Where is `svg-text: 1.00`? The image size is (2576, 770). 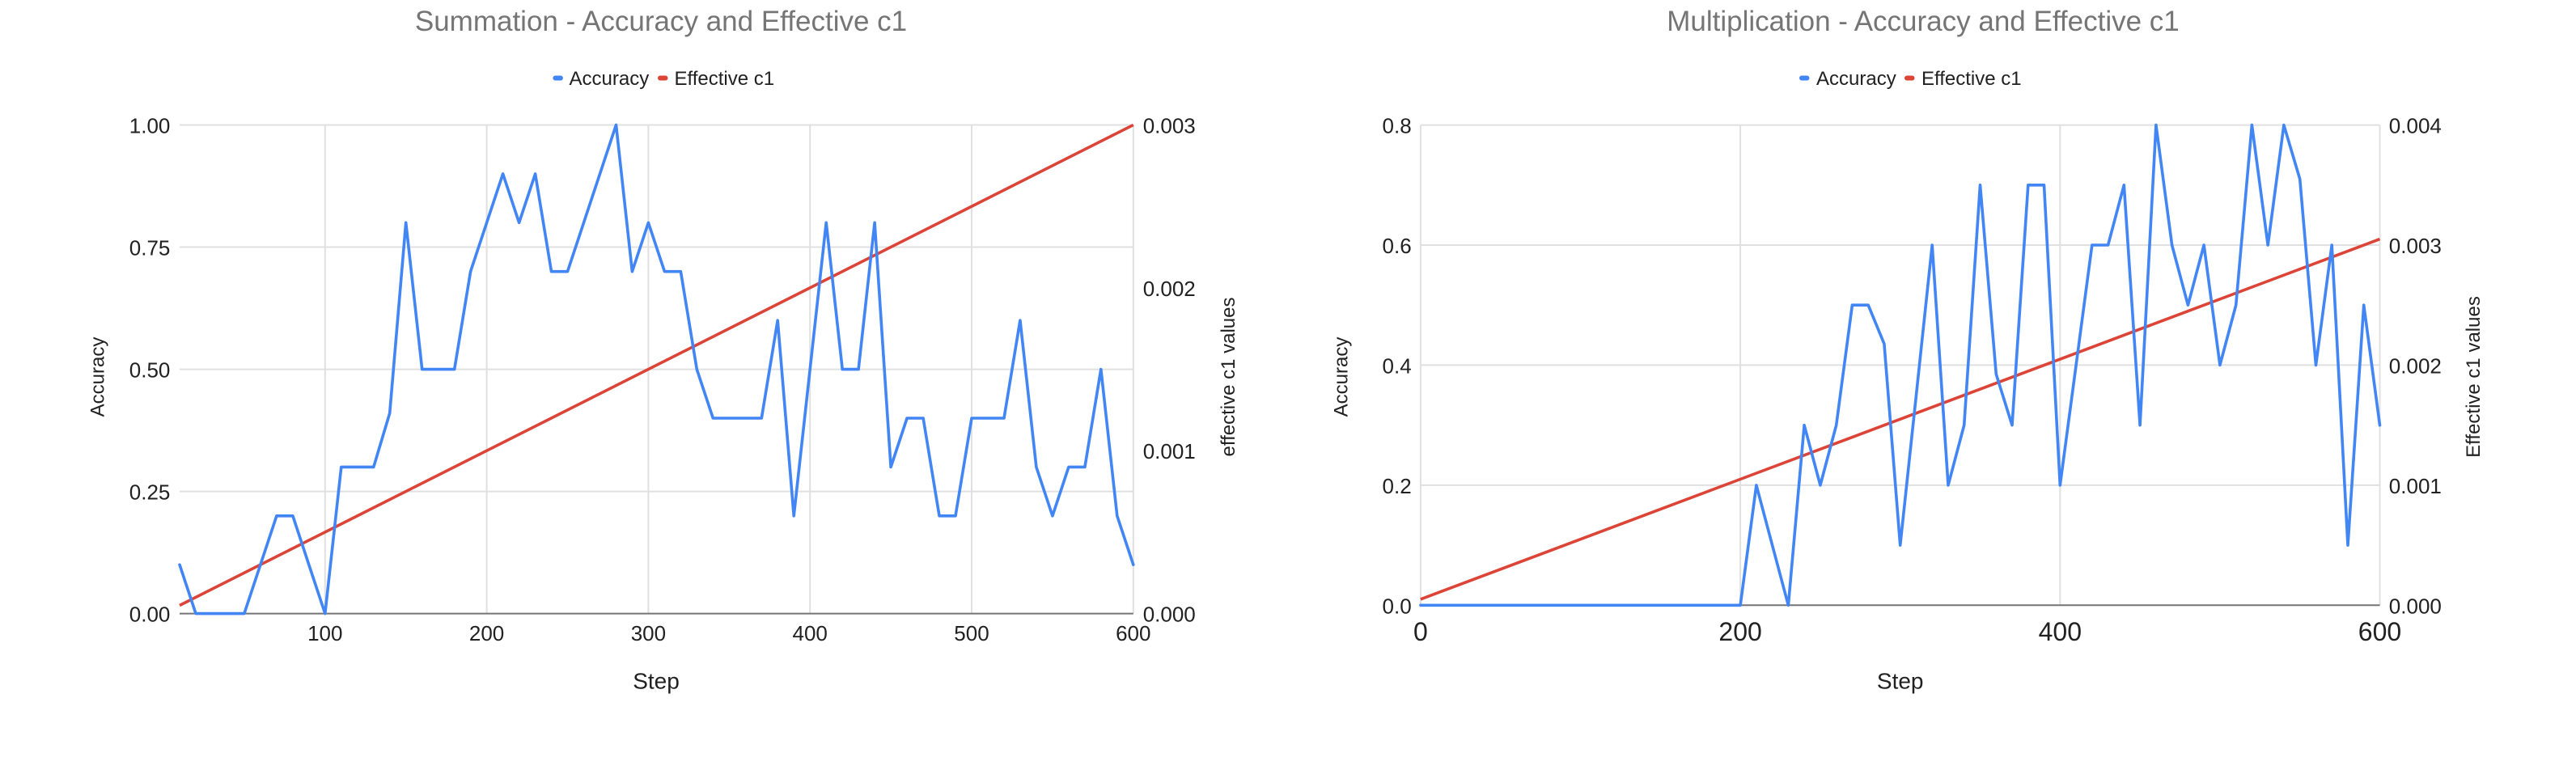 svg-text: 1.00 is located at coordinates (150, 126).